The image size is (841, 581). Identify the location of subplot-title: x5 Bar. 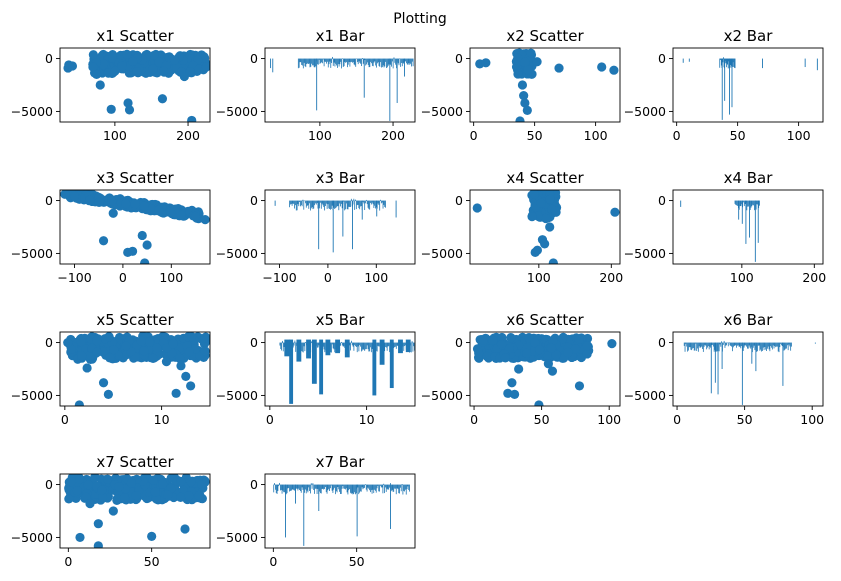
(341, 320).